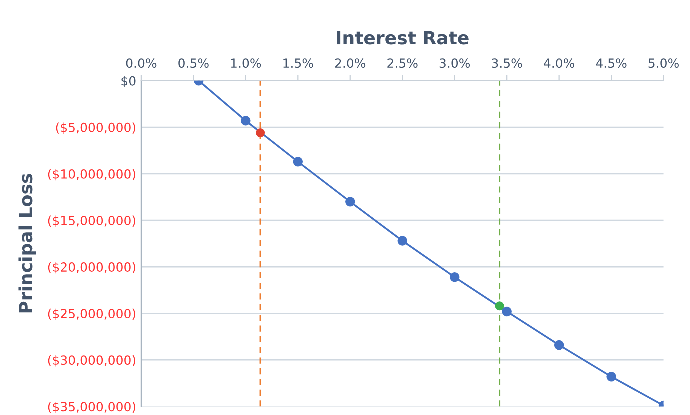 The image size is (690, 415). Describe the element at coordinates (92, 222) in the screenshot. I see `y-tick-label: ($15,000,000)` at that location.